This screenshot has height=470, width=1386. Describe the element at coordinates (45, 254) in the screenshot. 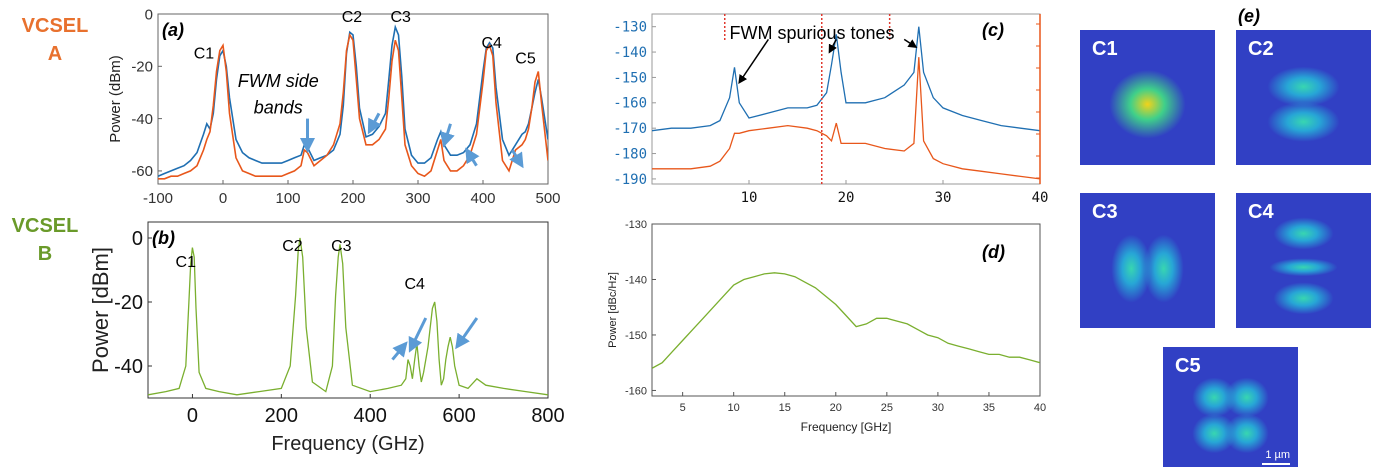

I see `vcsel-b-line2: B` at that location.